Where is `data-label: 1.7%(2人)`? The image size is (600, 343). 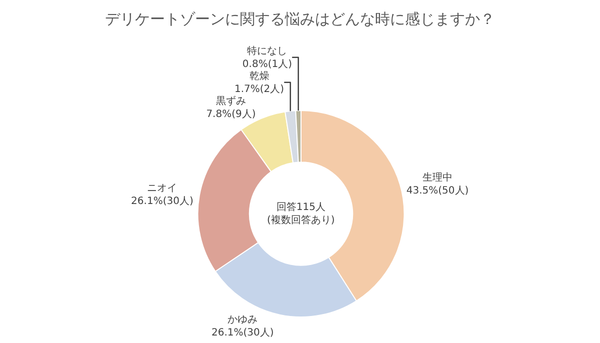 data-label: 1.7%(2人) is located at coordinates (259, 89).